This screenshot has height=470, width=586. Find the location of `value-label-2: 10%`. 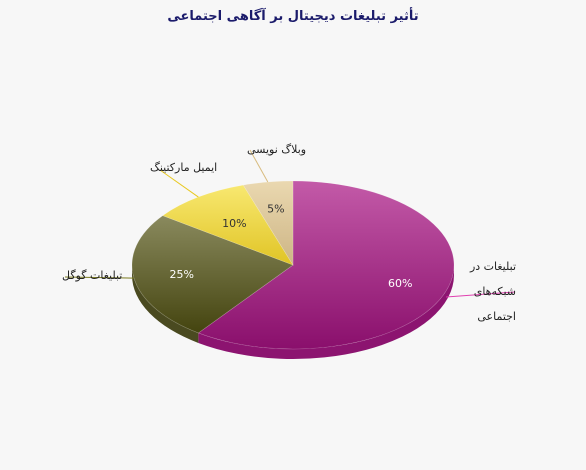

value-label-2: 10% is located at coordinates (234, 223).